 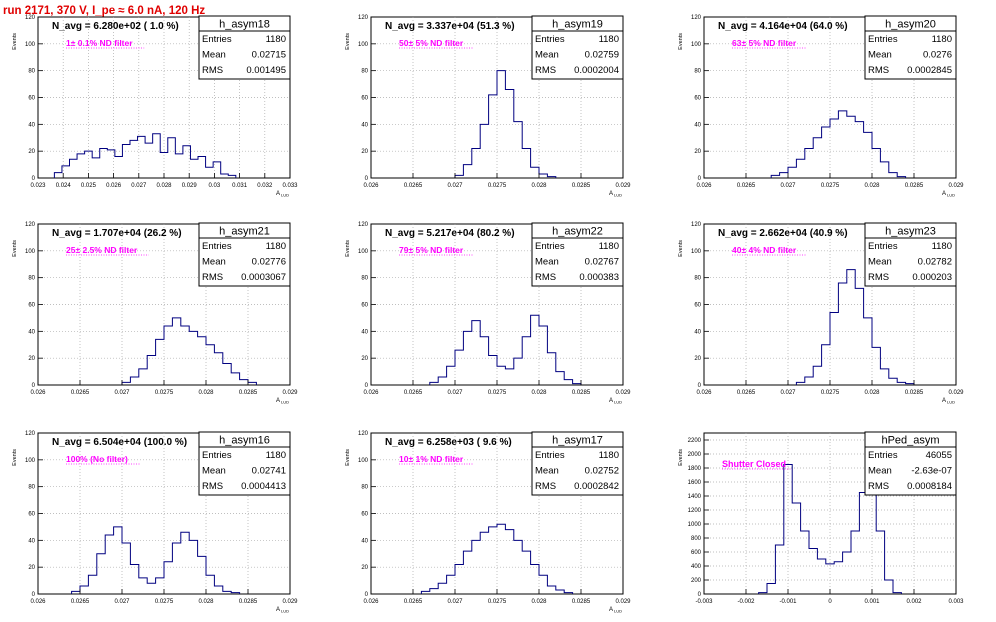 I want to click on x-tick-label: -0.001, so click(x=788, y=602).